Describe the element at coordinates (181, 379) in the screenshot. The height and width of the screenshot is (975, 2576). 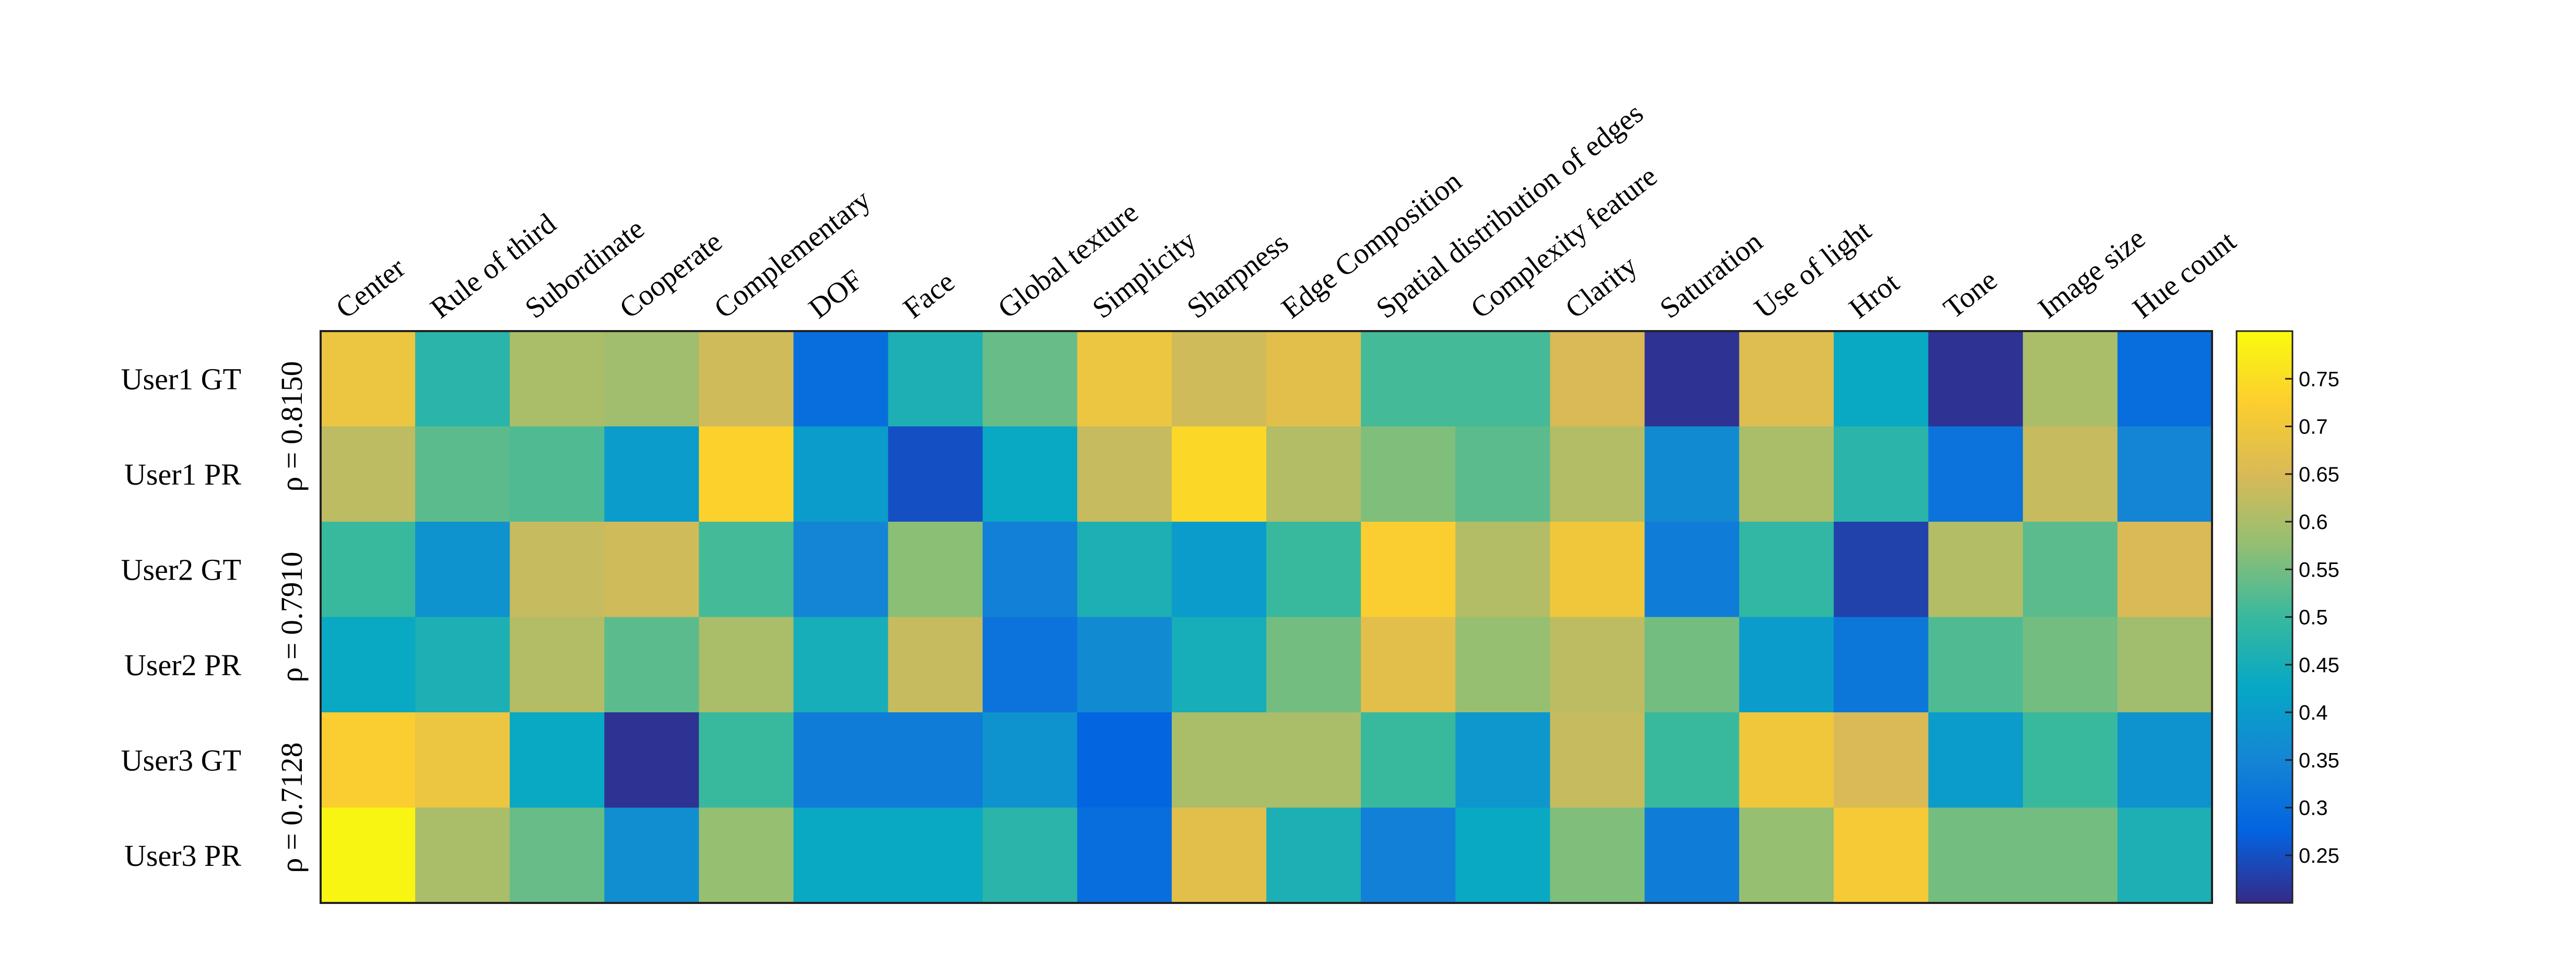
I see `row-label: User1 GT` at that location.